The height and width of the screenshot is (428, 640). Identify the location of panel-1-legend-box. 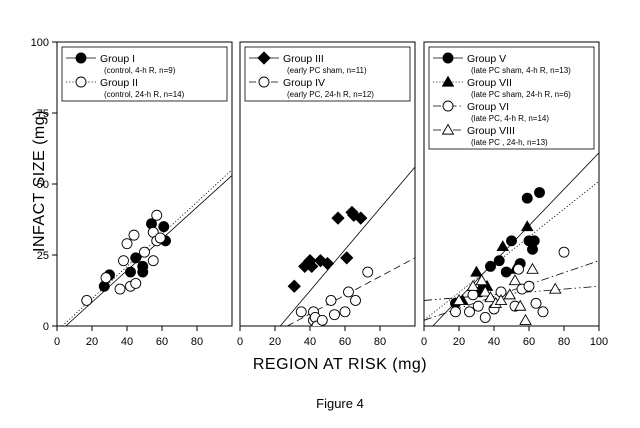
(144, 74).